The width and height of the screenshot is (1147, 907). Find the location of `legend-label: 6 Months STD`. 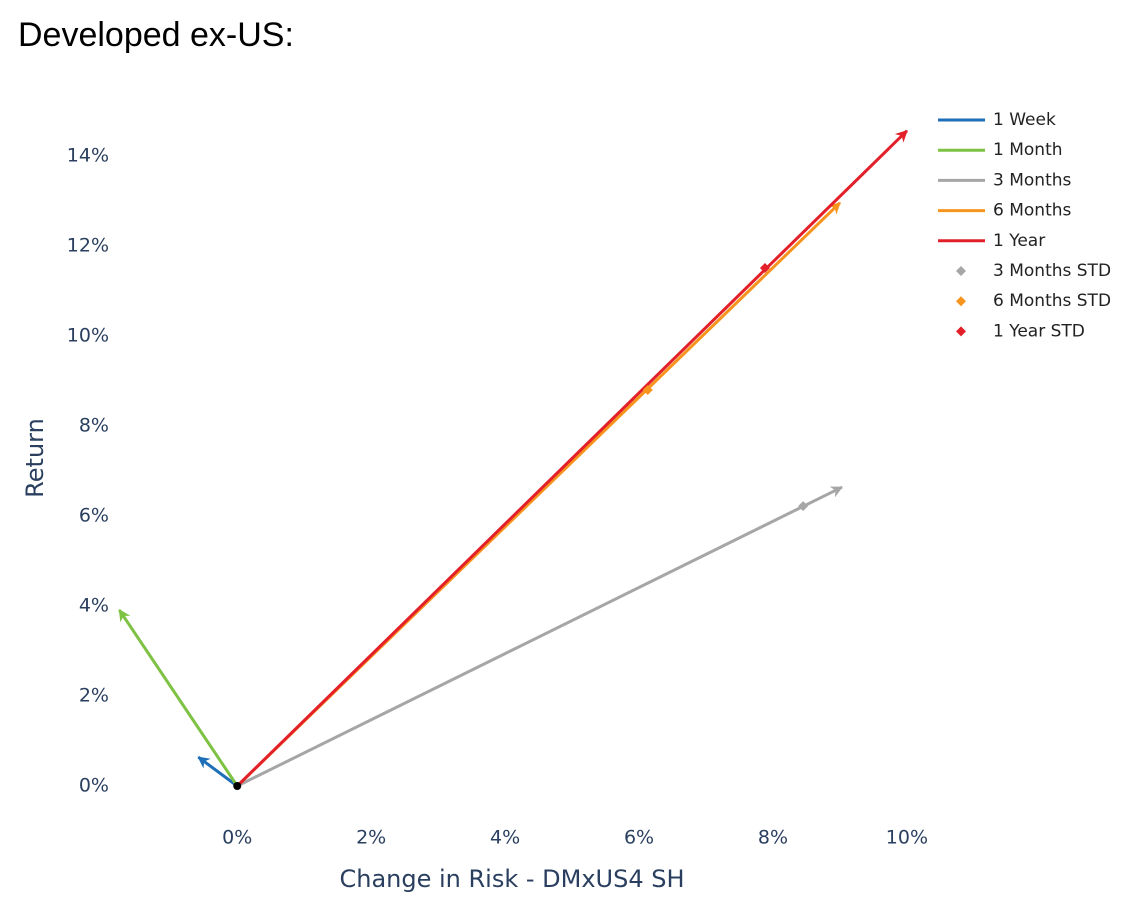

legend-label: 6 Months STD is located at coordinates (1052, 301).